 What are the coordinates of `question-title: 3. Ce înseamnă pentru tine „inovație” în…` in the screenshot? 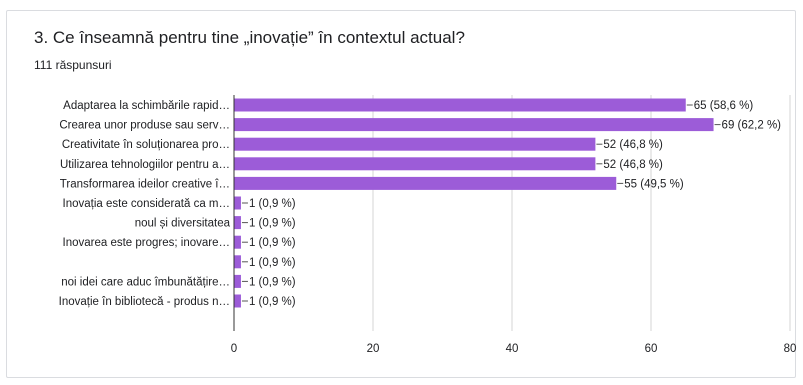 It's located at (249, 37).